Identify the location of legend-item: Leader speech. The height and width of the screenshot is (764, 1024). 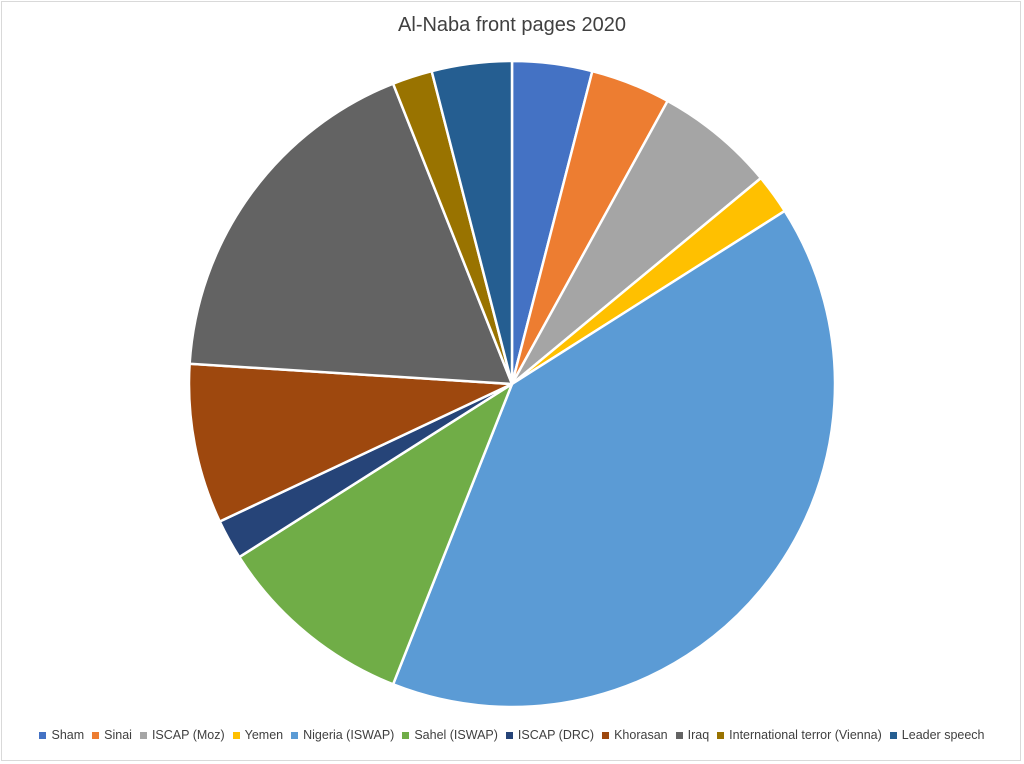
(937, 735).